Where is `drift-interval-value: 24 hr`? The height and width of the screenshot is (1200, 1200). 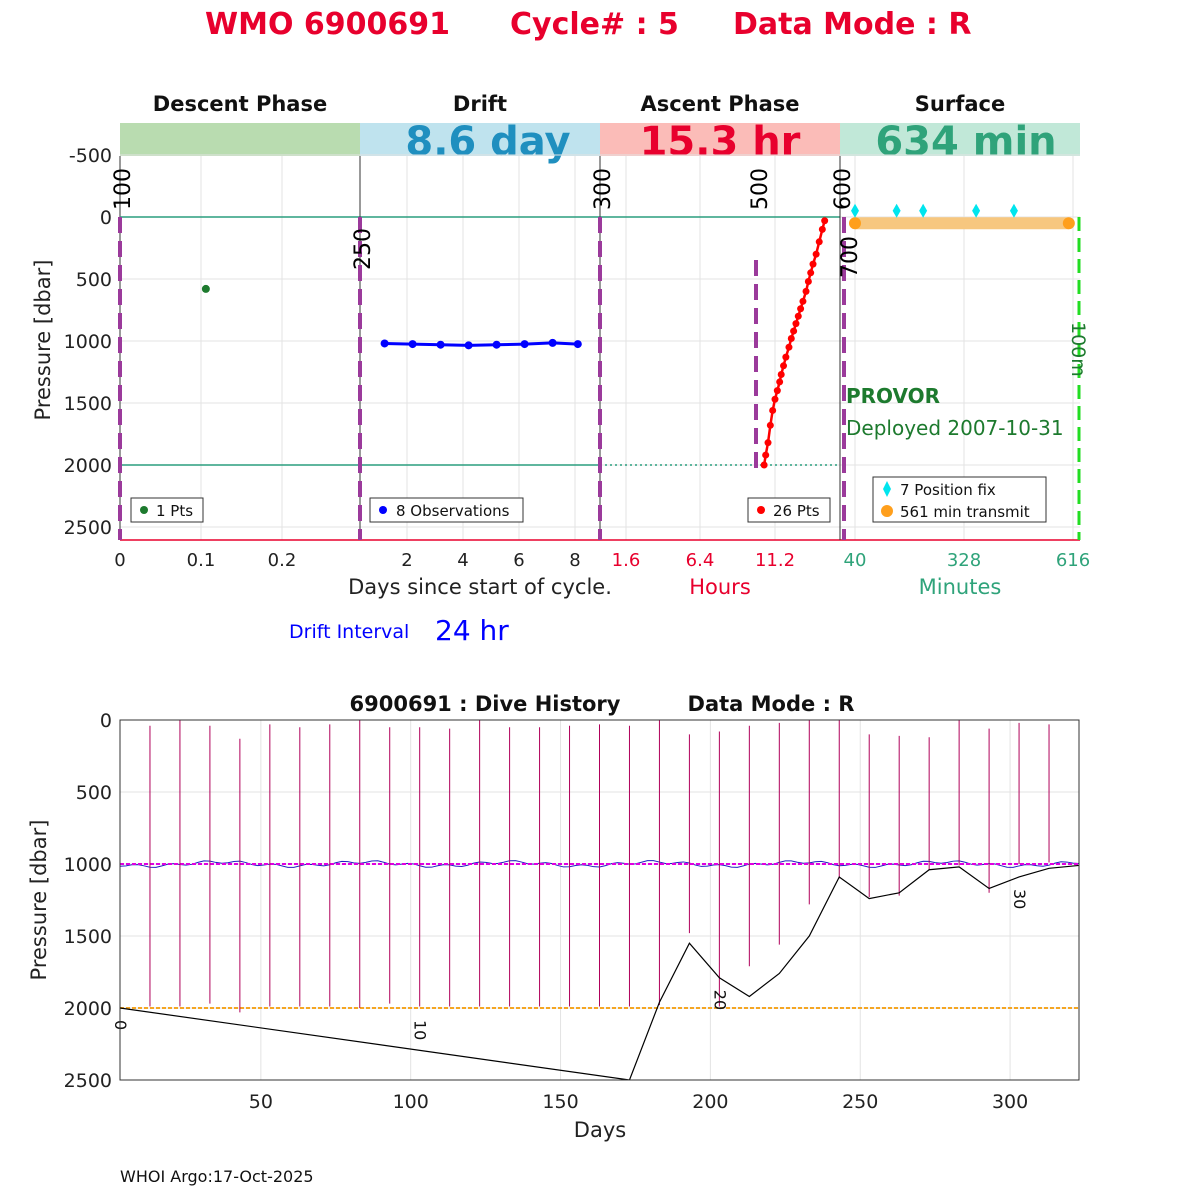 drift-interval-value: 24 hr is located at coordinates (472, 630).